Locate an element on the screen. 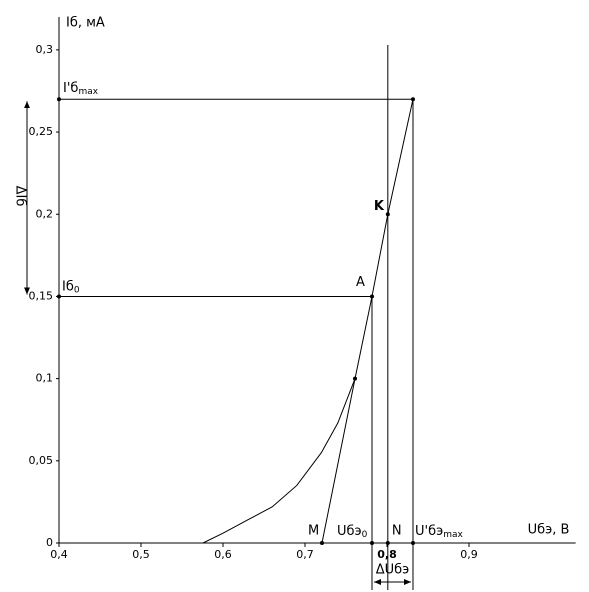 The image size is (589, 592). y-tick-label: 0,25 is located at coordinates (41, 131).